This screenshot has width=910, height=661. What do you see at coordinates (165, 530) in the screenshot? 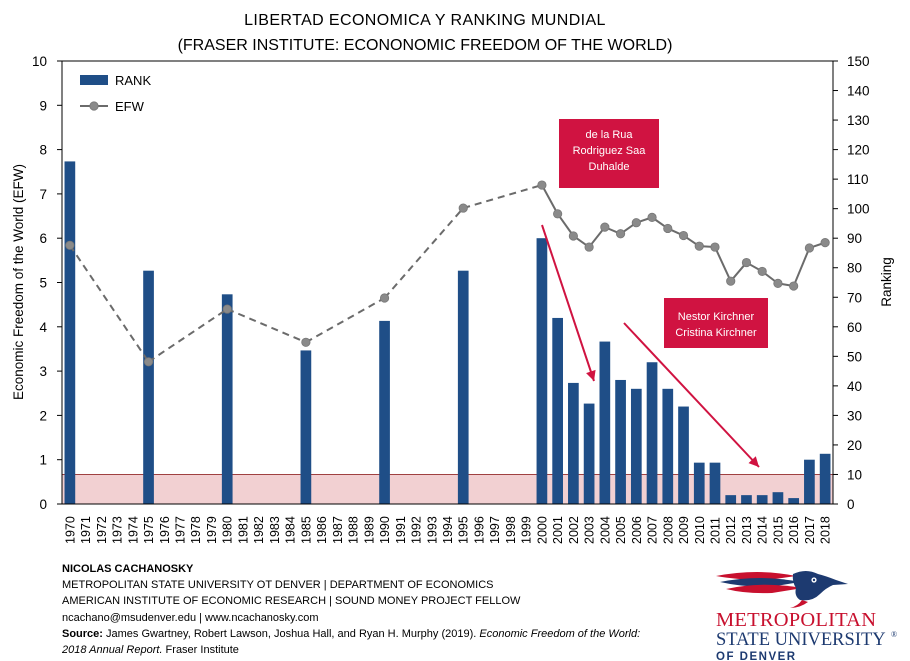
I see `x-axis-tick-label-1976: 1976` at bounding box center [165, 530].